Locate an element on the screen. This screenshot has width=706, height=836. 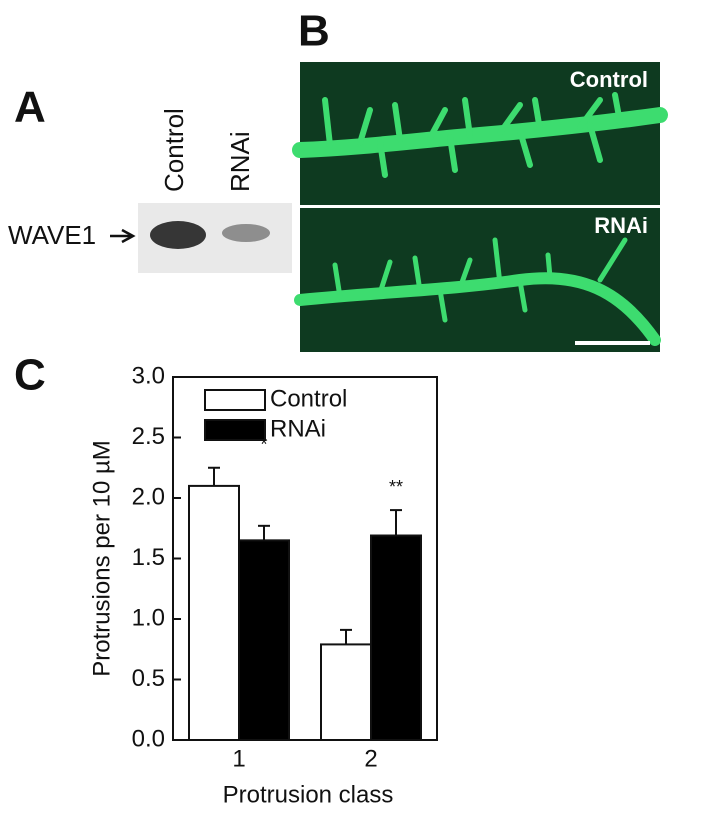
significance: * is located at coordinates (263, 445).